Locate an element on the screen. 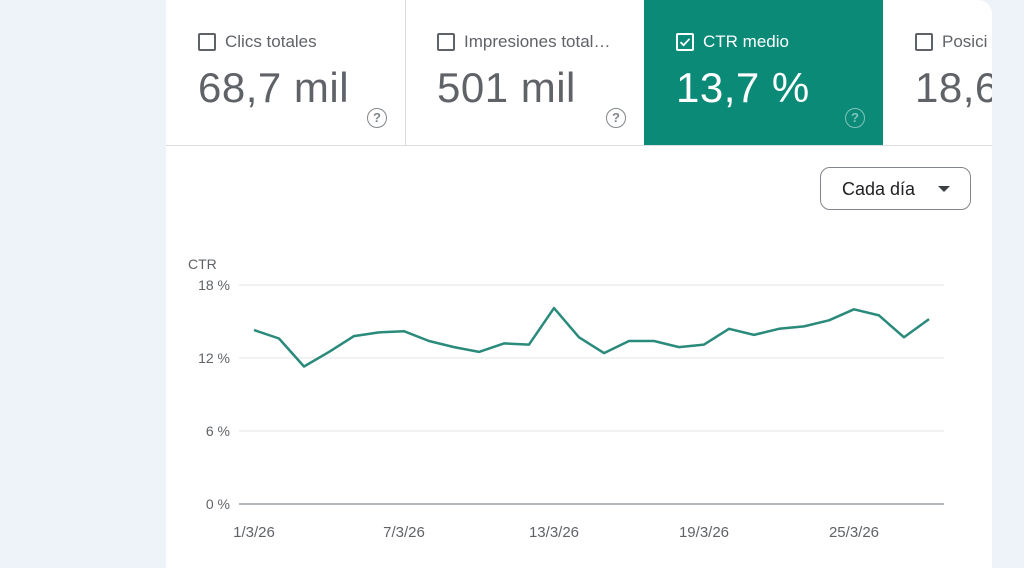 Image resolution: width=1024 pixels, height=568 pixels. checkbox-checked-icon is located at coordinates (685, 42).